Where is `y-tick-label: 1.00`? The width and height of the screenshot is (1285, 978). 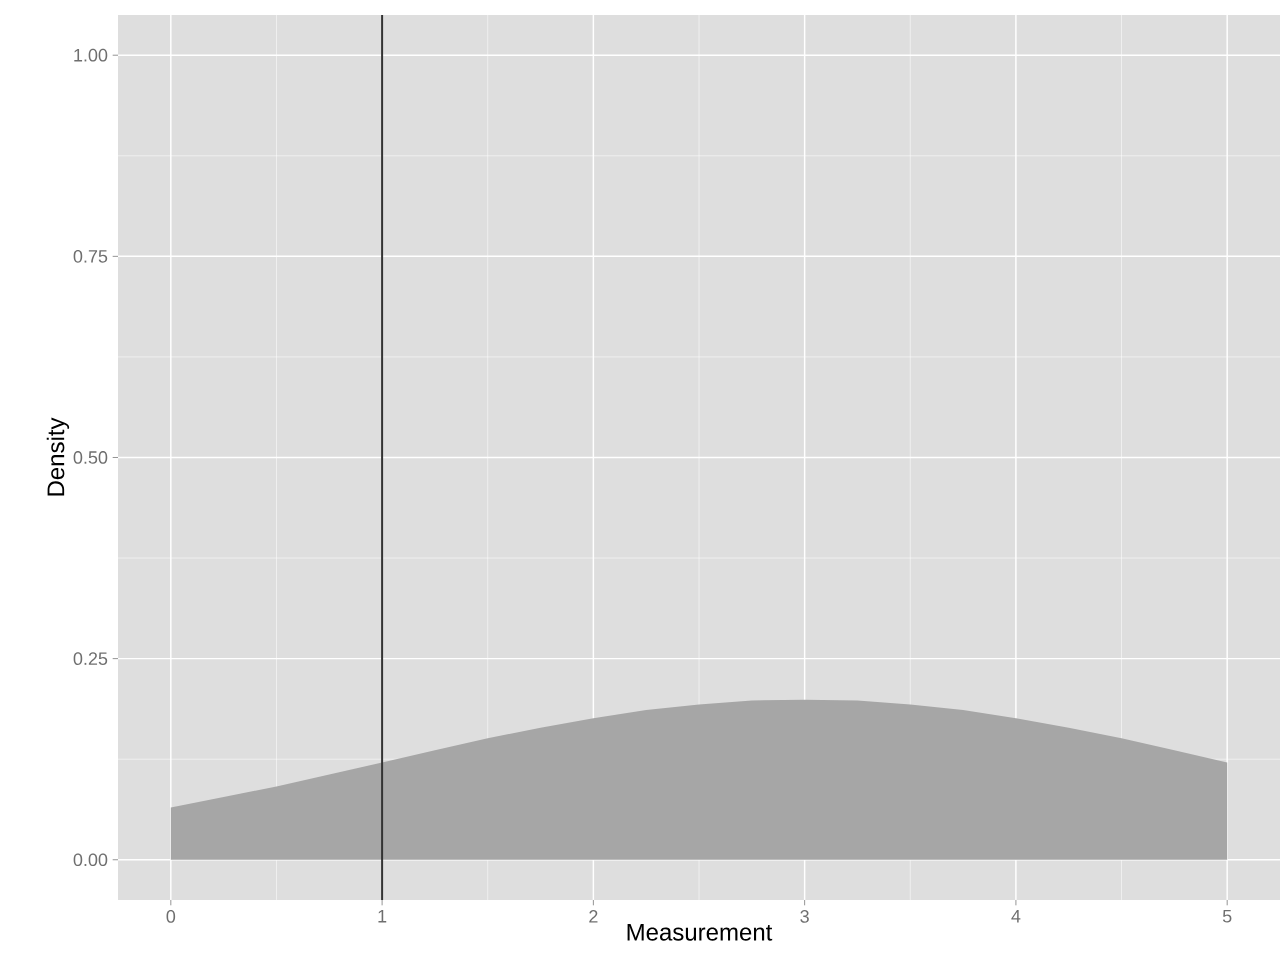 y-tick-label: 1.00 is located at coordinates (91, 55).